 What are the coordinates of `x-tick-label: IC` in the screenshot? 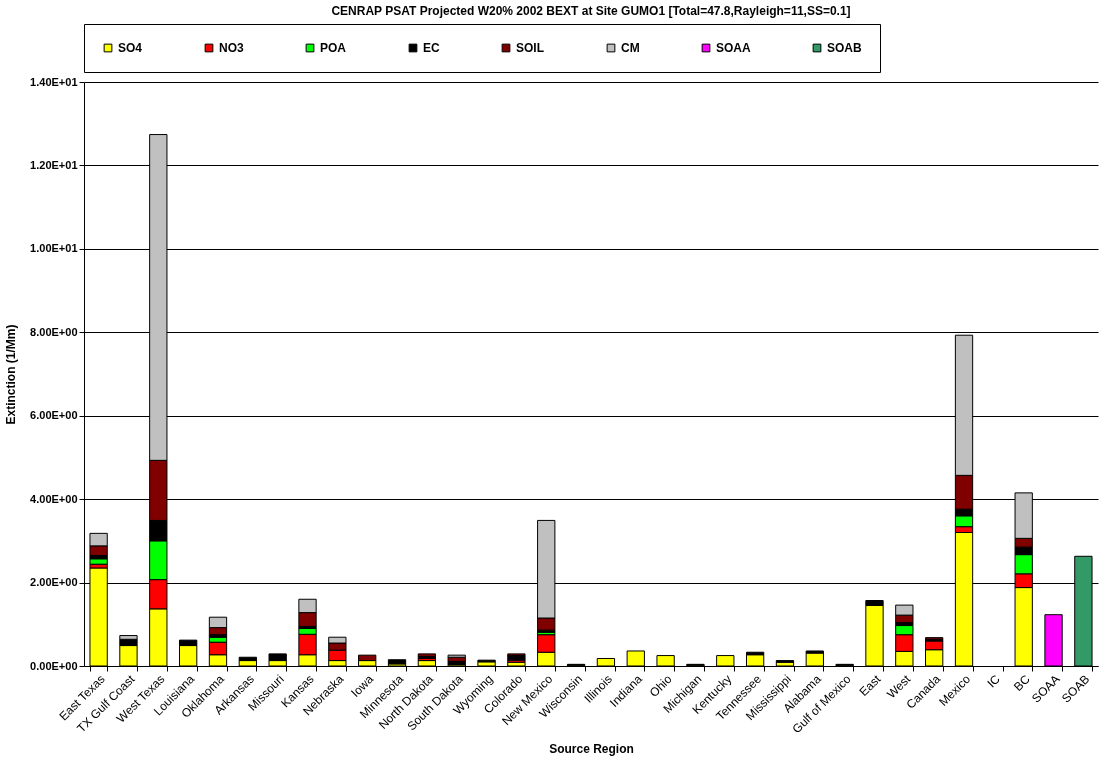 It's located at (994, 681).